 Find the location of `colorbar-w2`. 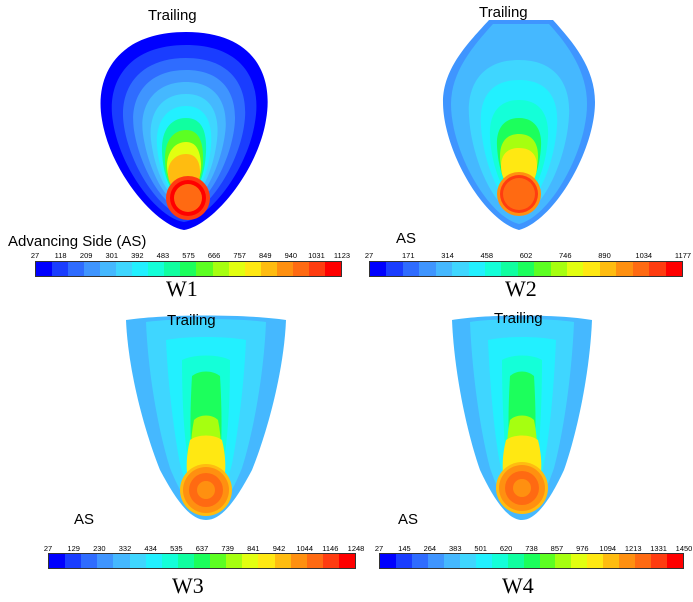

colorbar-w2 is located at coordinates (526, 269).